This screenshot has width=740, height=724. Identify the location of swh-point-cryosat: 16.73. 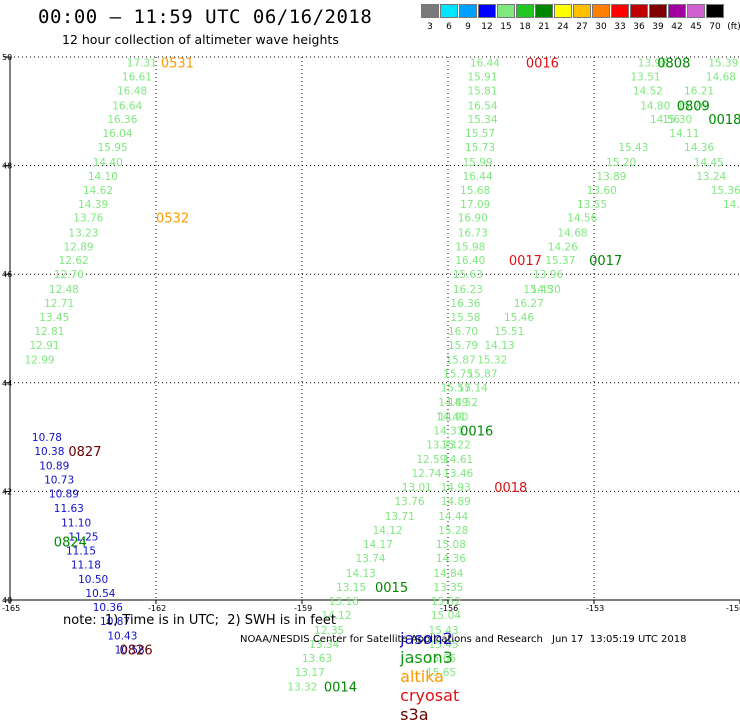
(473, 233).